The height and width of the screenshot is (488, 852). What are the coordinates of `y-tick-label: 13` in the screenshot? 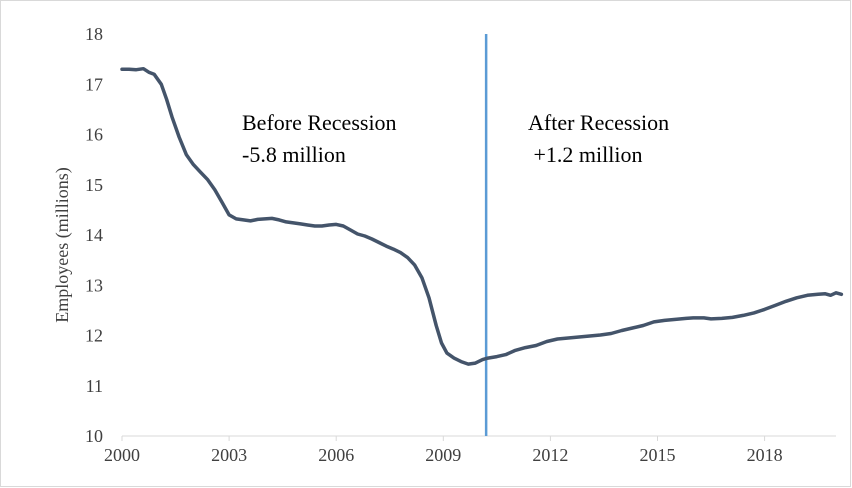 It's located at (94, 285).